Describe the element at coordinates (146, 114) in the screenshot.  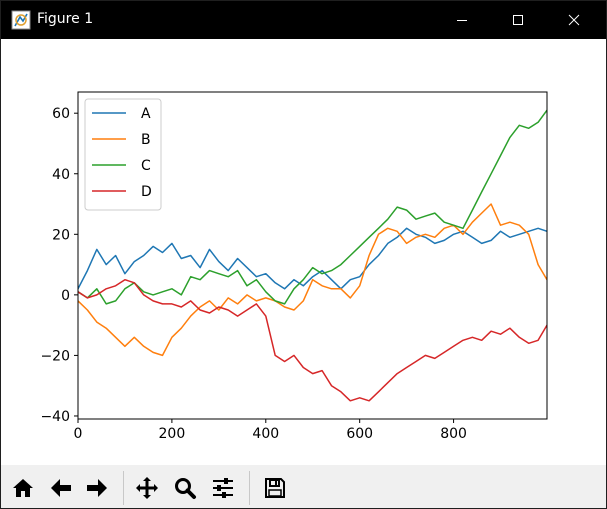
I see `legend-label-a: A` at that location.